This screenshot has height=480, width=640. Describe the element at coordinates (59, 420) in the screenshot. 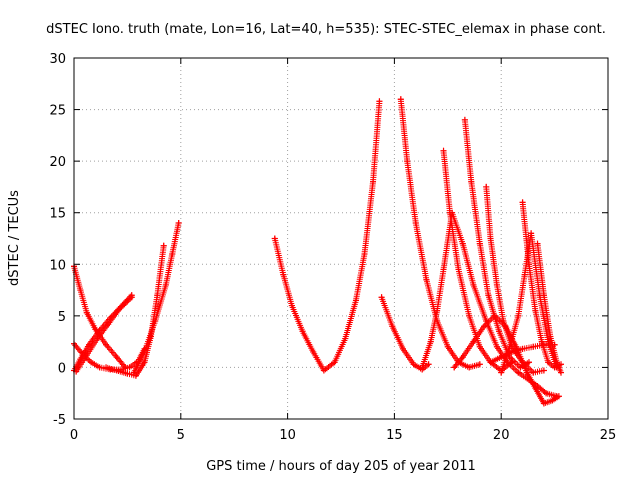

I see `y-tick-label: -5` at that location.